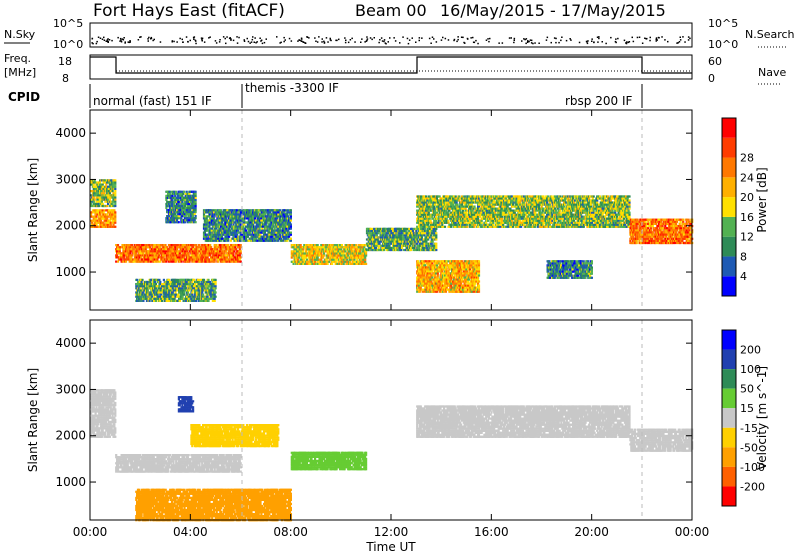 The width and height of the screenshot is (800, 554). Describe the element at coordinates (68, 44) in the screenshot. I see `noise-ytick-low: 10^0` at that location.